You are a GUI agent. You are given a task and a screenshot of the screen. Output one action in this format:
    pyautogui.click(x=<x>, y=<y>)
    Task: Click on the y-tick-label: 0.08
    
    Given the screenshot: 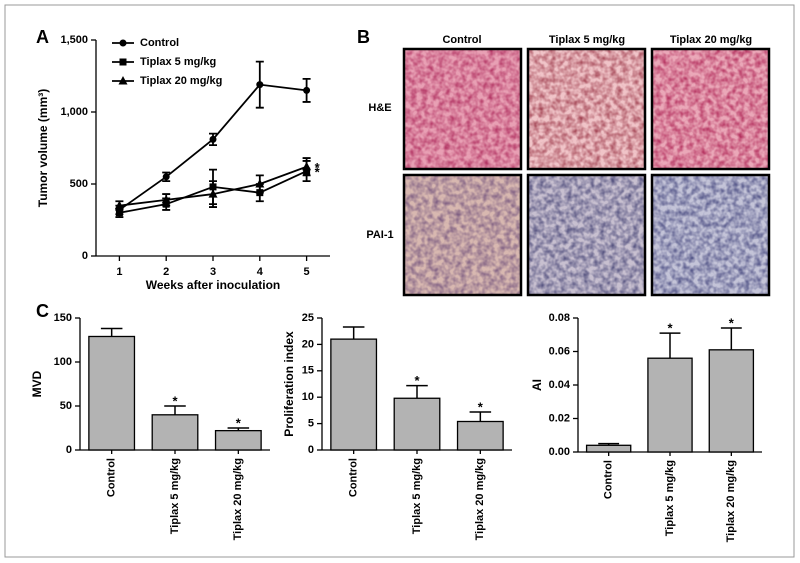 What is the action you would take?
    pyautogui.click(x=559, y=318)
    